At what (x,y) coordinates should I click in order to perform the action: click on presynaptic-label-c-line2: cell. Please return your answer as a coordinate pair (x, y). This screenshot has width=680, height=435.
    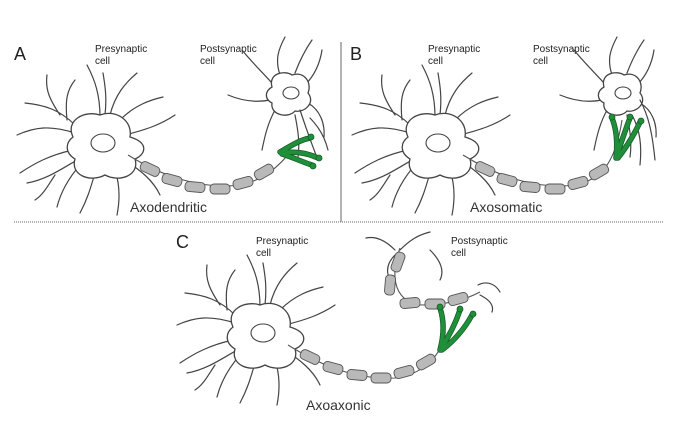
    Looking at the image, I should click on (263, 253).